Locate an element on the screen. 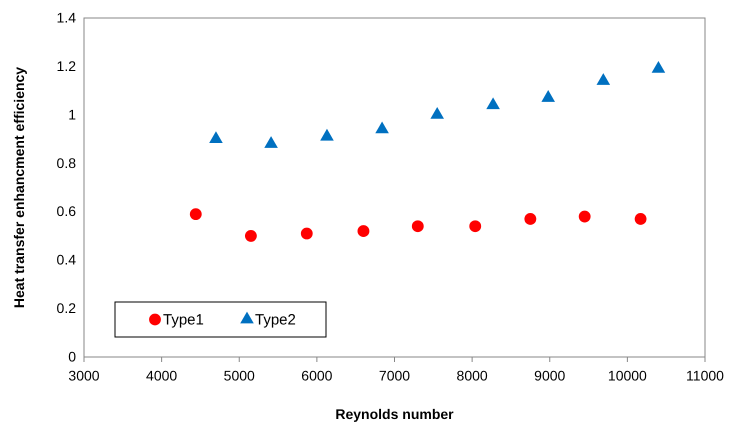  y-tick-label: 1.2 is located at coordinates (66, 66).